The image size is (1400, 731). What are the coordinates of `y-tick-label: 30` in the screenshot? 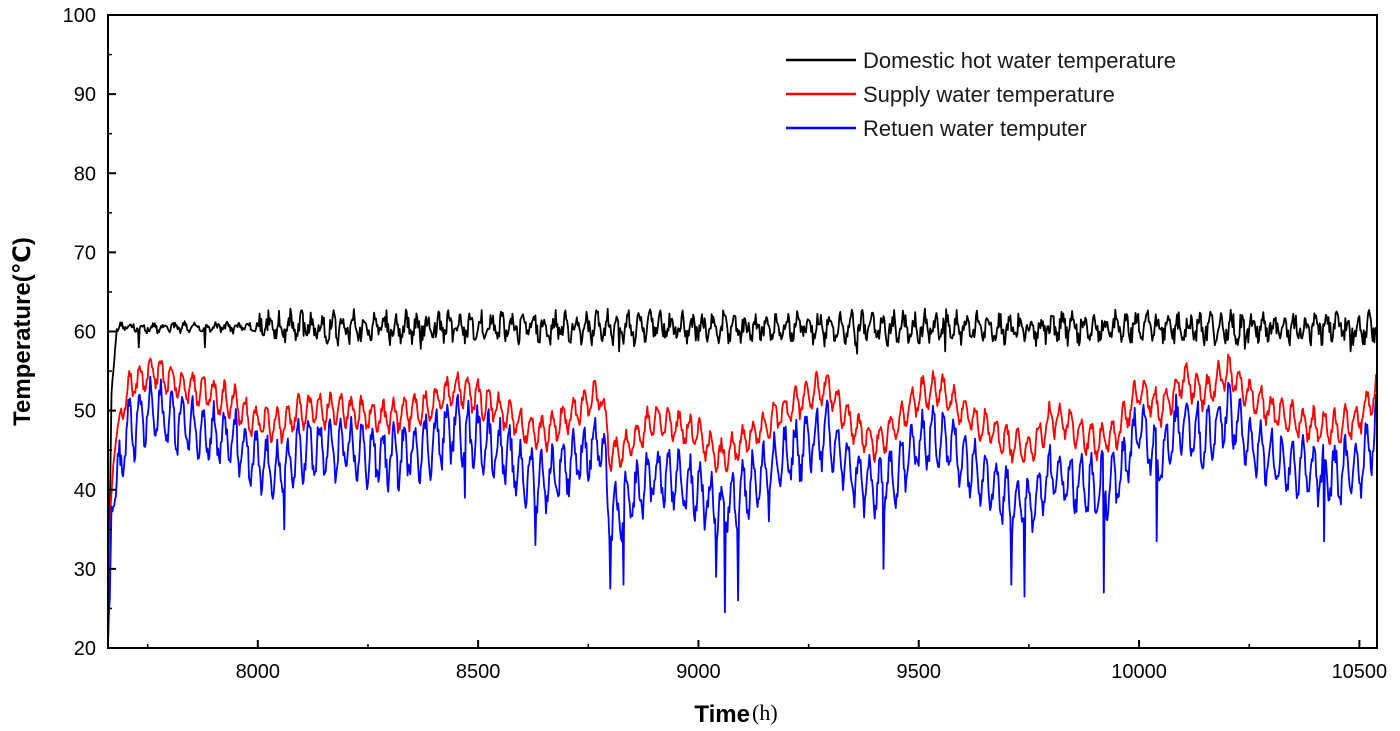 It's located at (85, 570).